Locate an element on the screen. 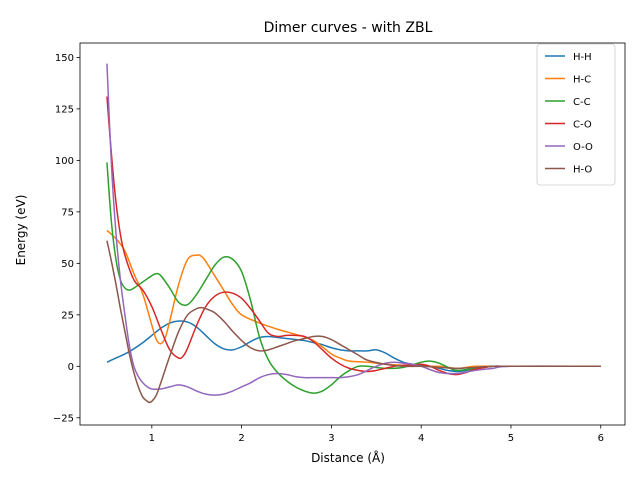 The width and height of the screenshot is (640, 480). chart-title: Dimer curves - with ZBL is located at coordinates (348, 28).